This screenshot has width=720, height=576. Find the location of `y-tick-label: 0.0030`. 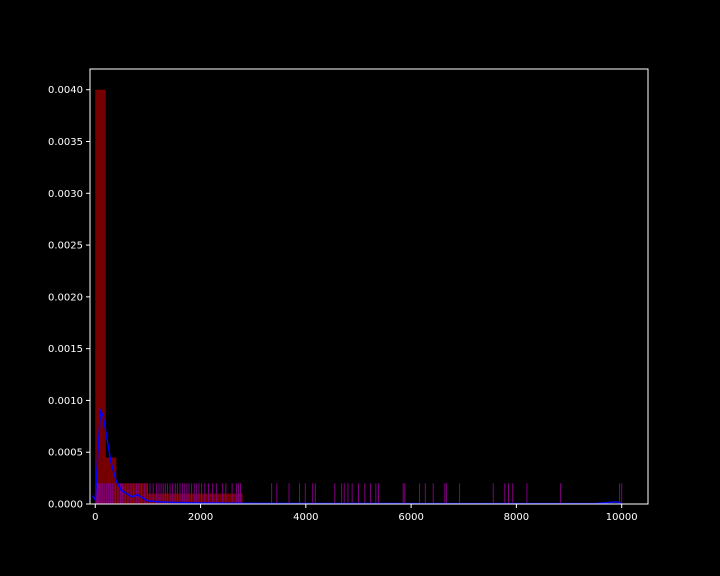

y-tick-label: 0.0030 is located at coordinates (65, 194).